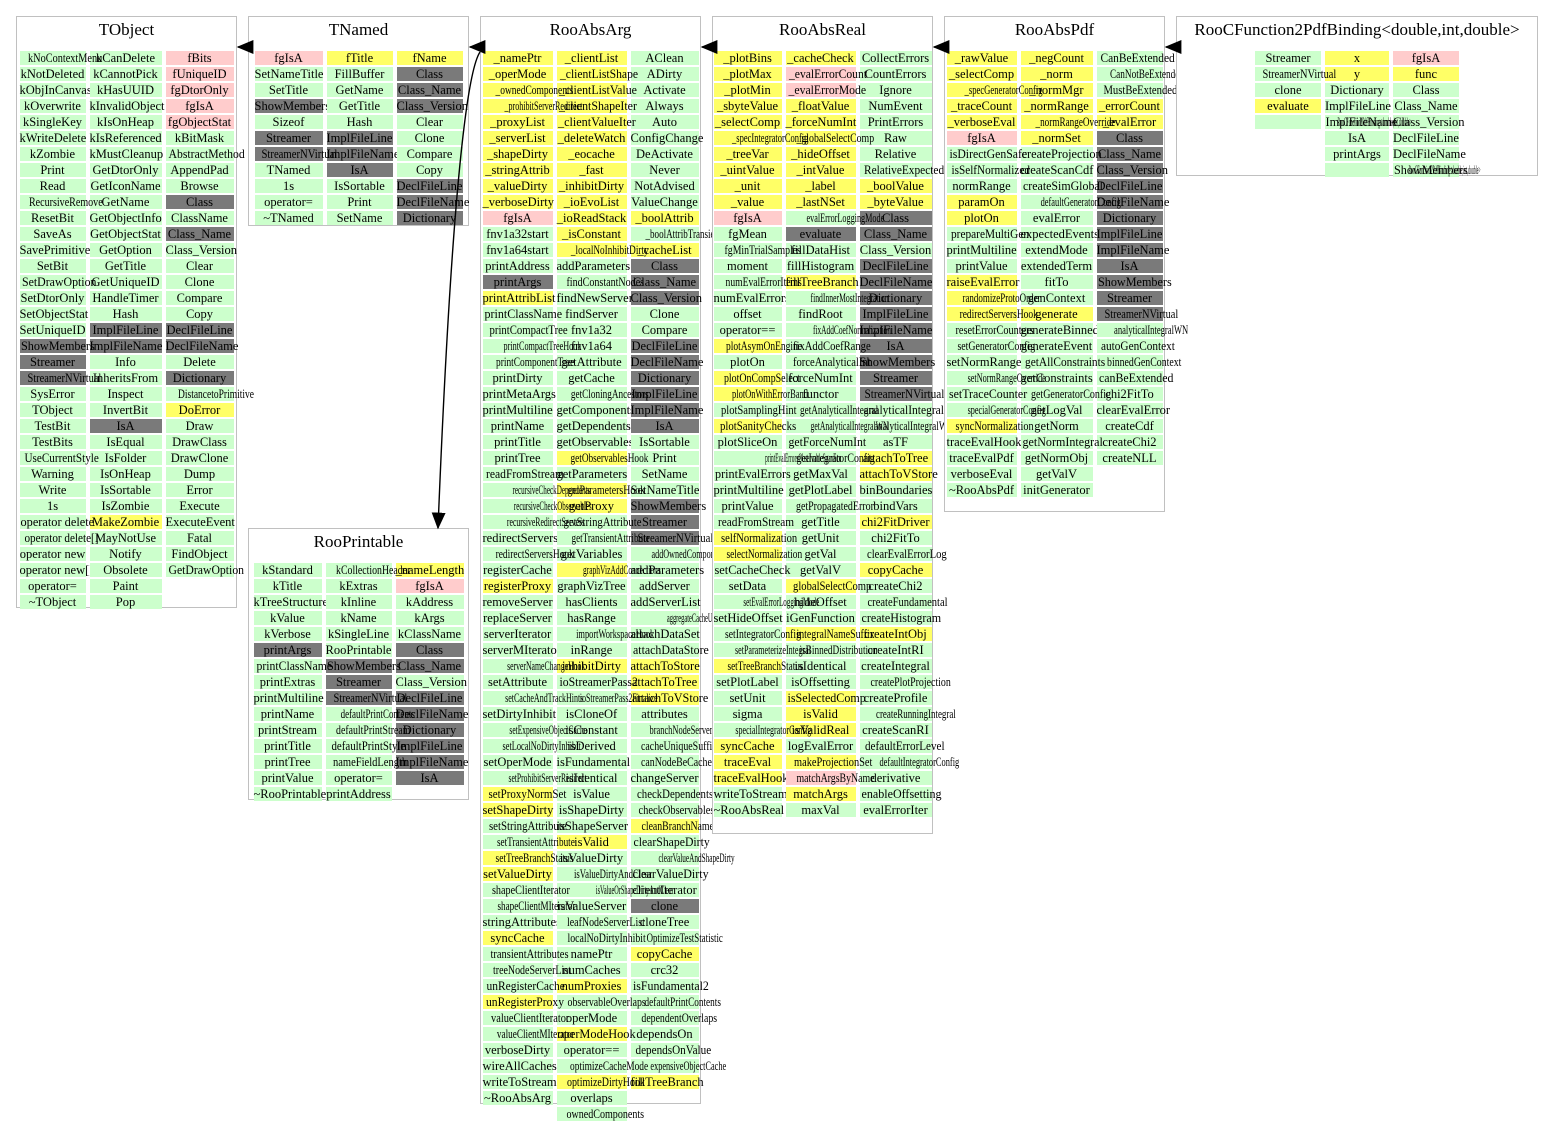  Describe the element at coordinates (52, 170) in the screenshot. I see `member-entry: Print` at that location.